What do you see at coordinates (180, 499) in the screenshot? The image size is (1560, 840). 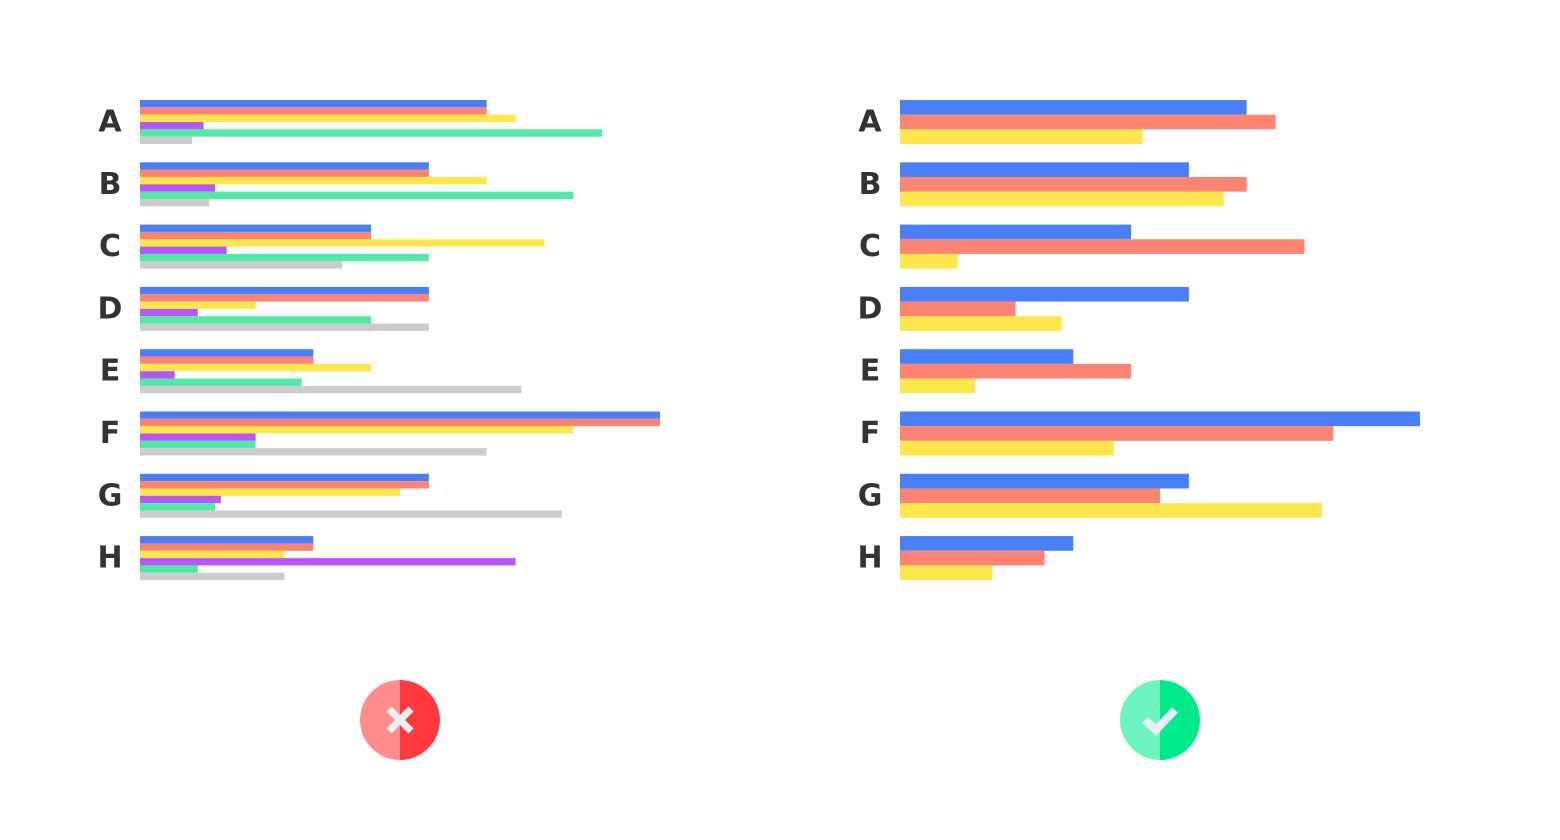 I see `bar-g-purple` at bounding box center [180, 499].